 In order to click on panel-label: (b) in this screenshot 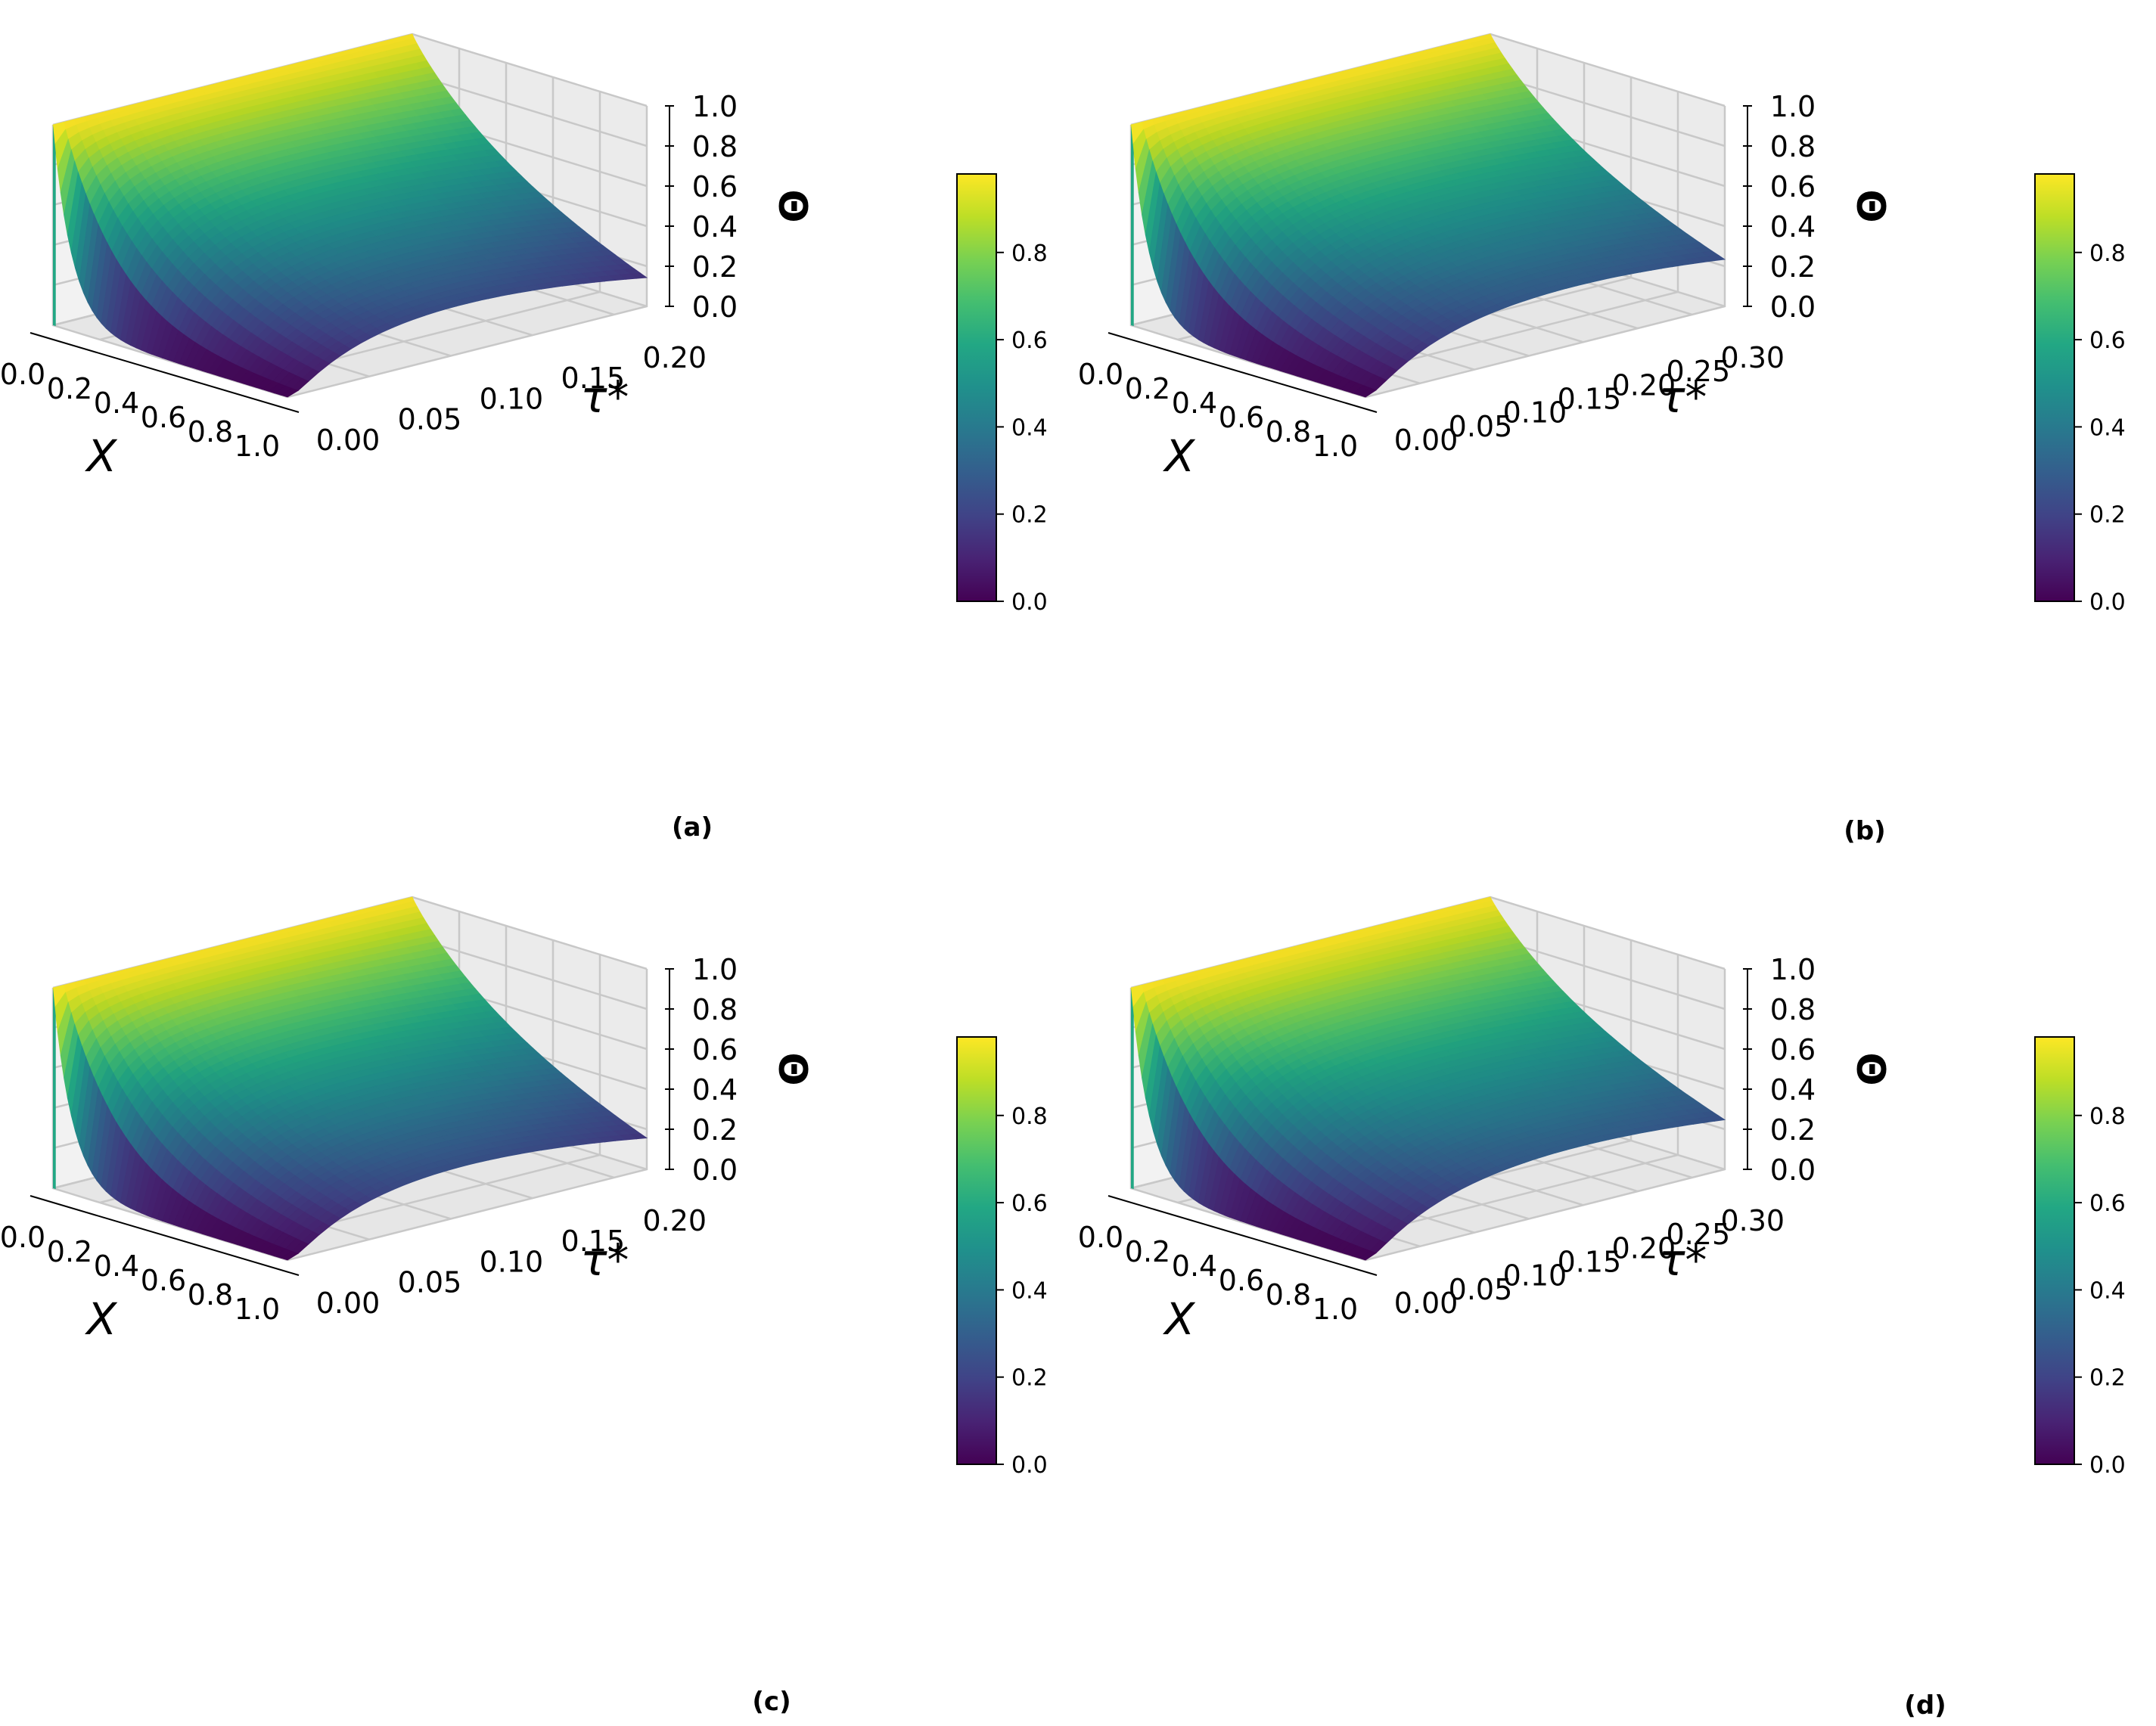, I will do `click(1864, 831)`.